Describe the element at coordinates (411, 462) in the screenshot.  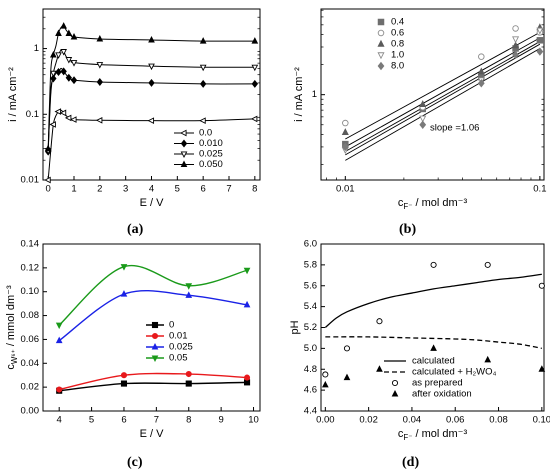
I see `caption-d: (d)` at that location.